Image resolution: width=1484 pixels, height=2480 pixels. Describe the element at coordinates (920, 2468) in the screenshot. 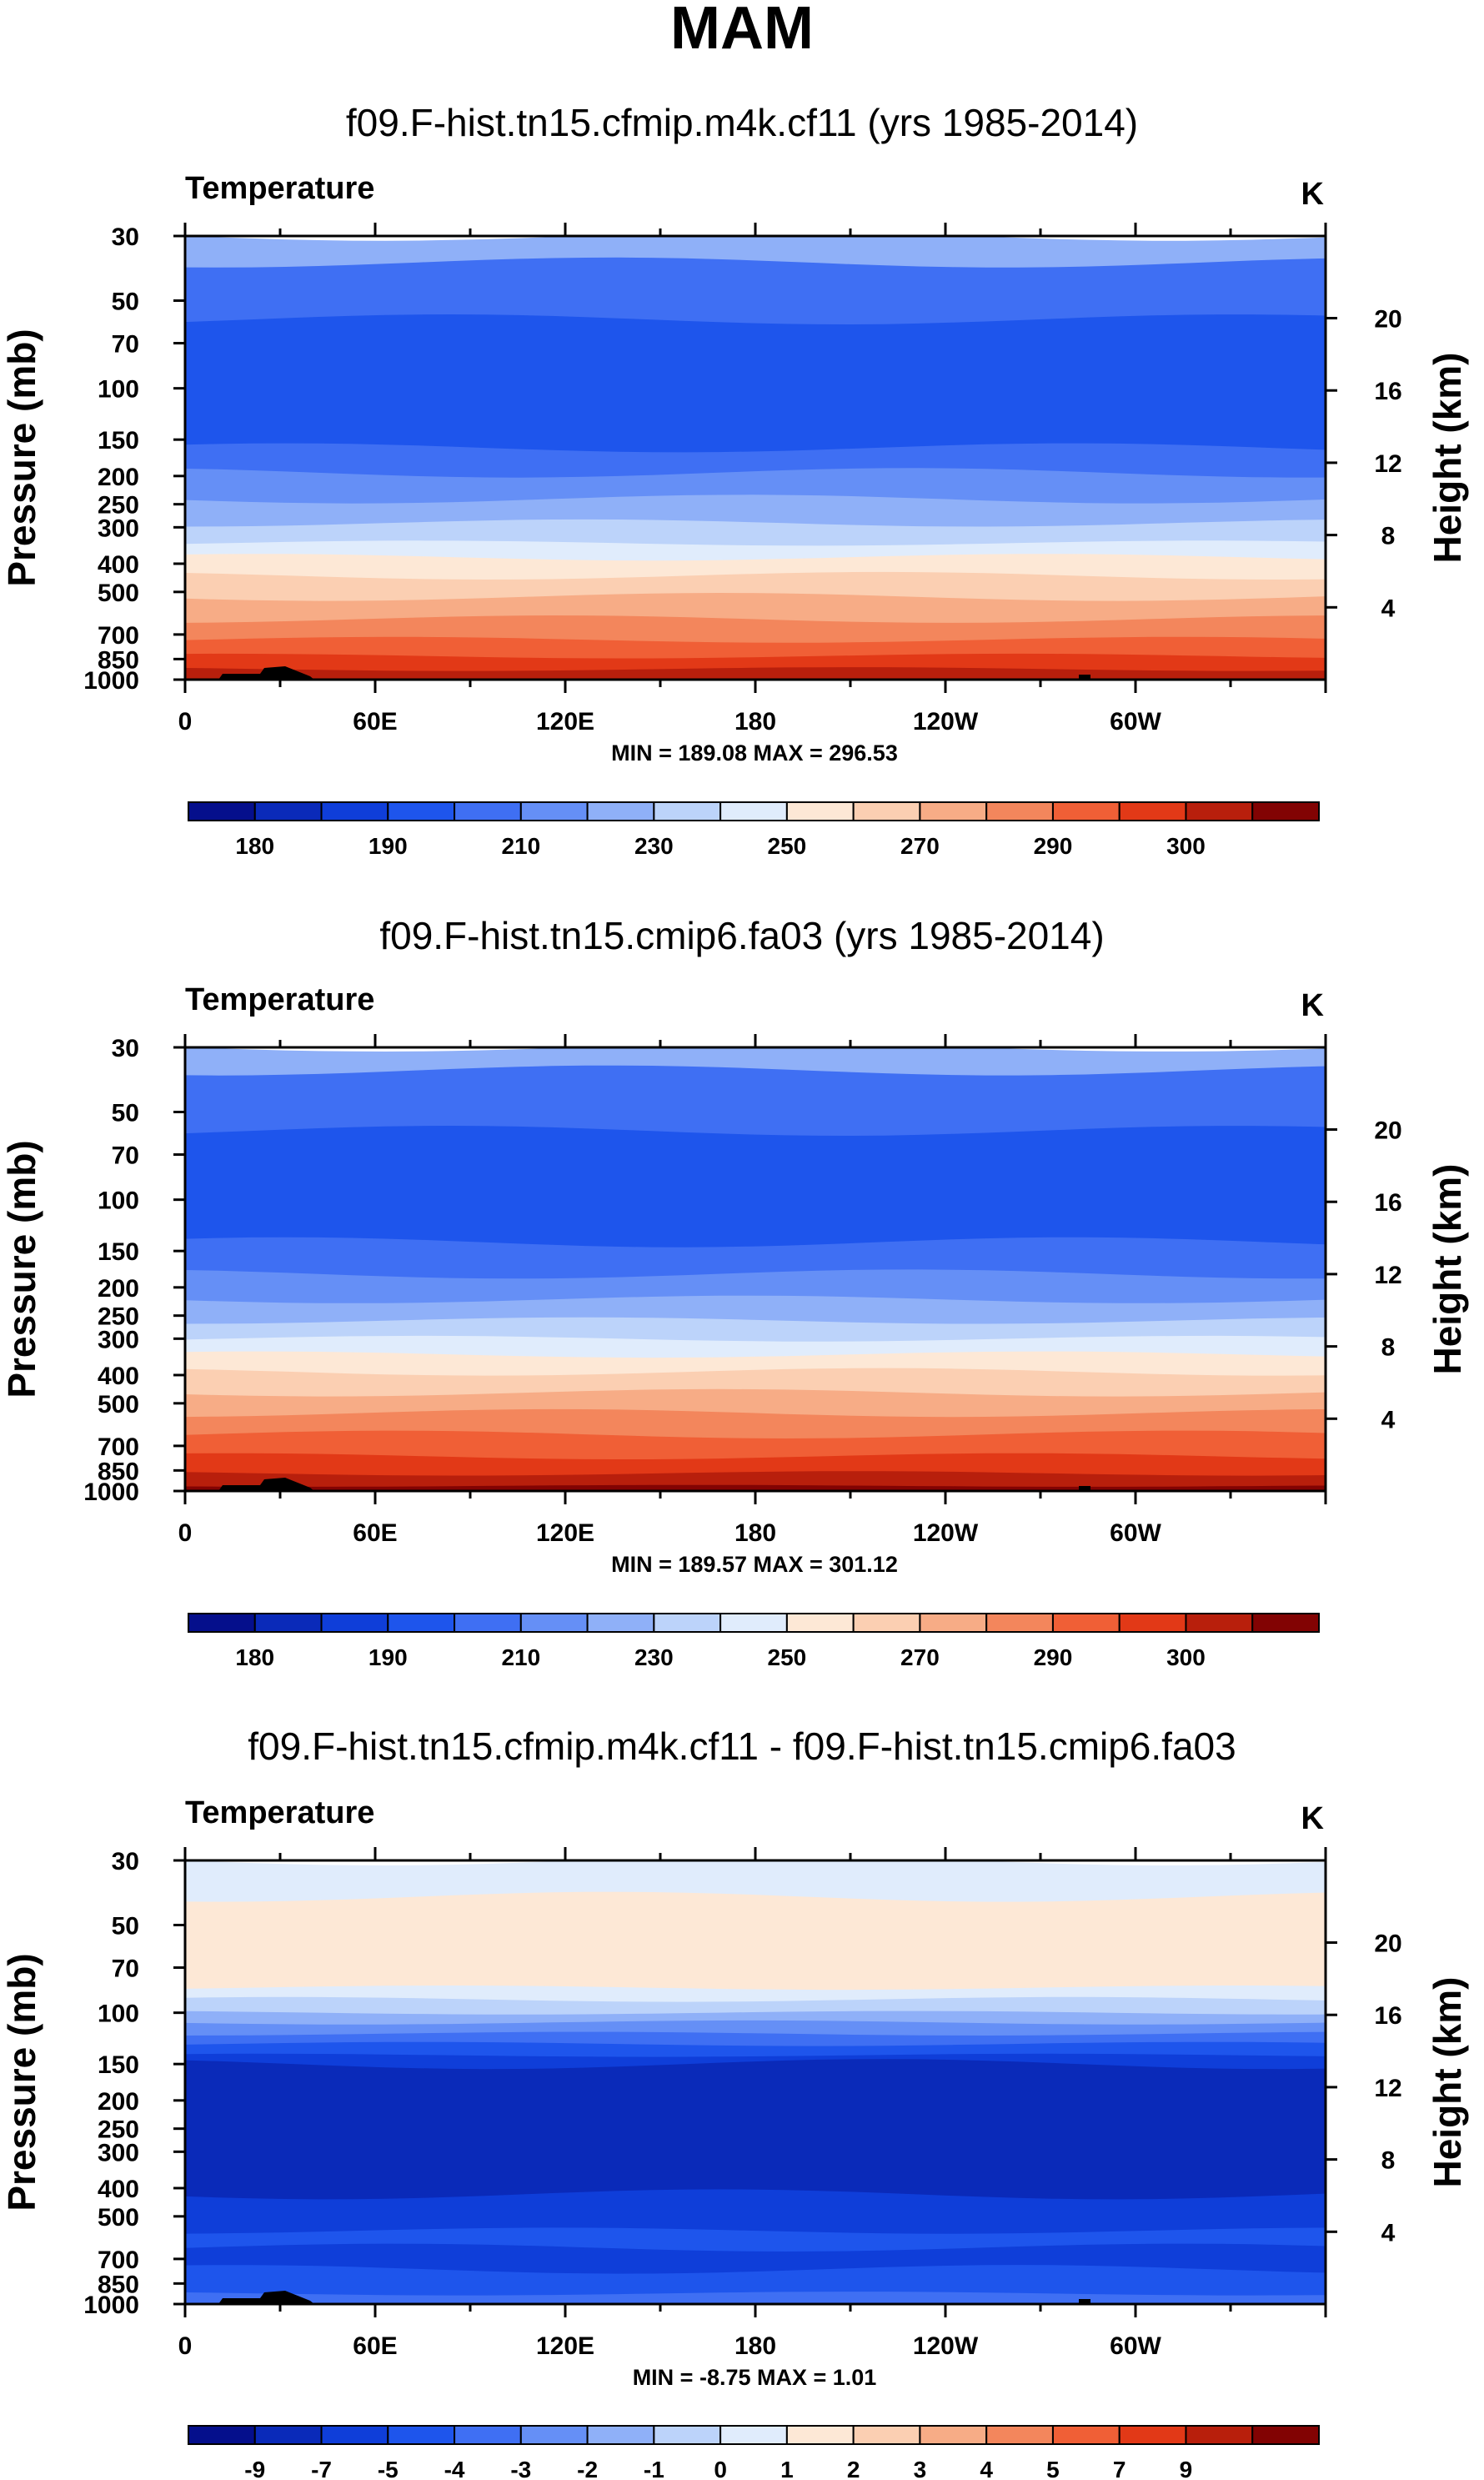

I see `colorbar-label: 3` at that location.